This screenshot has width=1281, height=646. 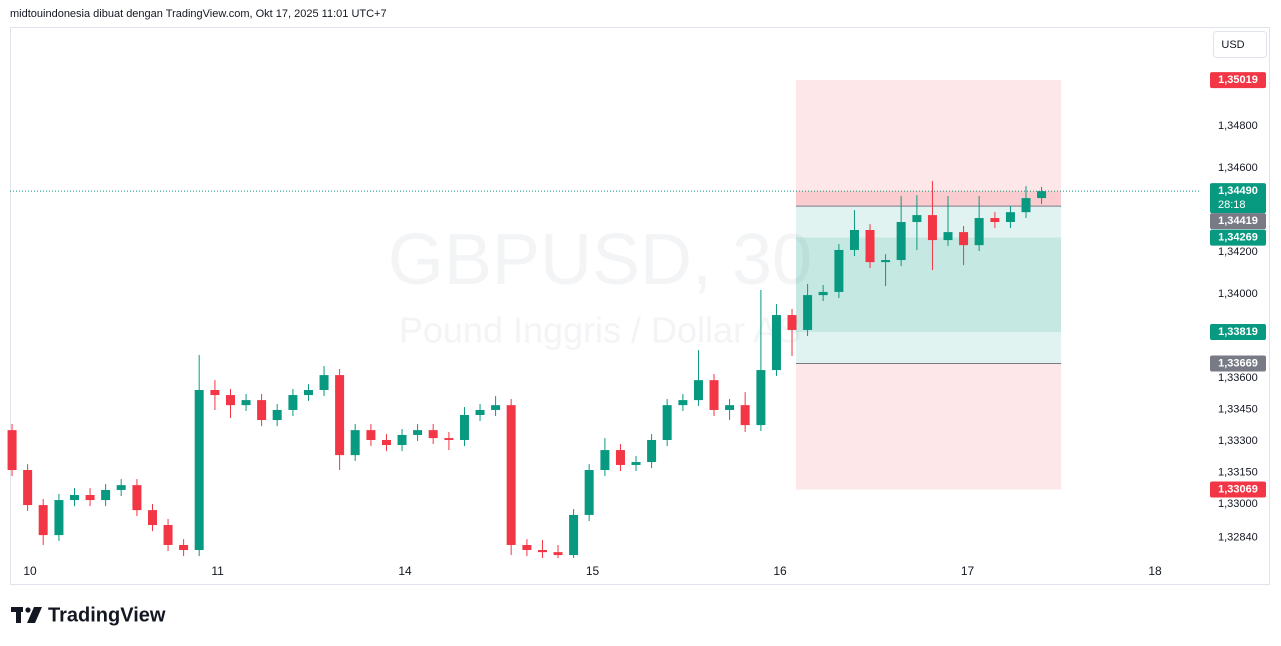 I want to click on price-label: 1,33069, so click(x=1238, y=489).